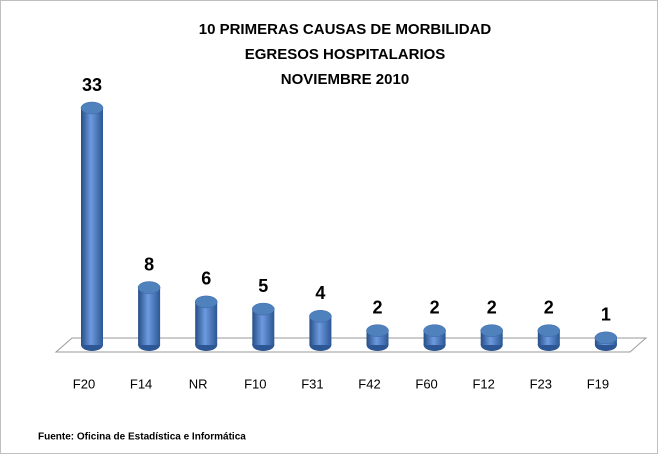 This screenshot has height=455, width=658. Describe the element at coordinates (426, 383) in the screenshot. I see `x-tick-label: F60` at that location.